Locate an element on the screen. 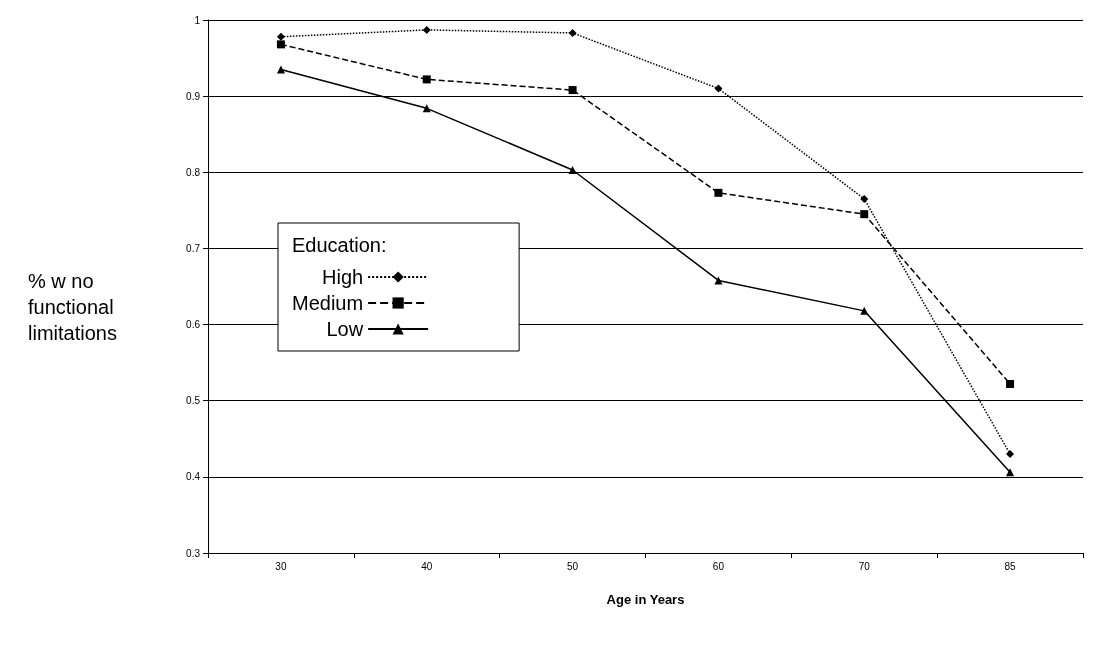 The image size is (1106, 646). legend-label: High is located at coordinates (342, 277).